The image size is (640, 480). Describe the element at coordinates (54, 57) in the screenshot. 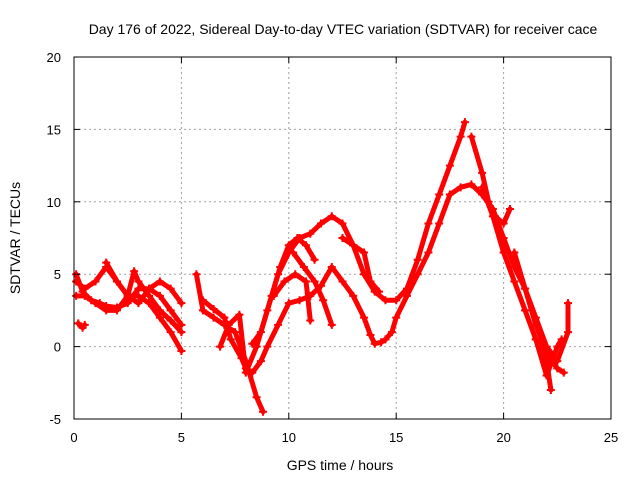

I see `y-tick-label: 20` at that location.